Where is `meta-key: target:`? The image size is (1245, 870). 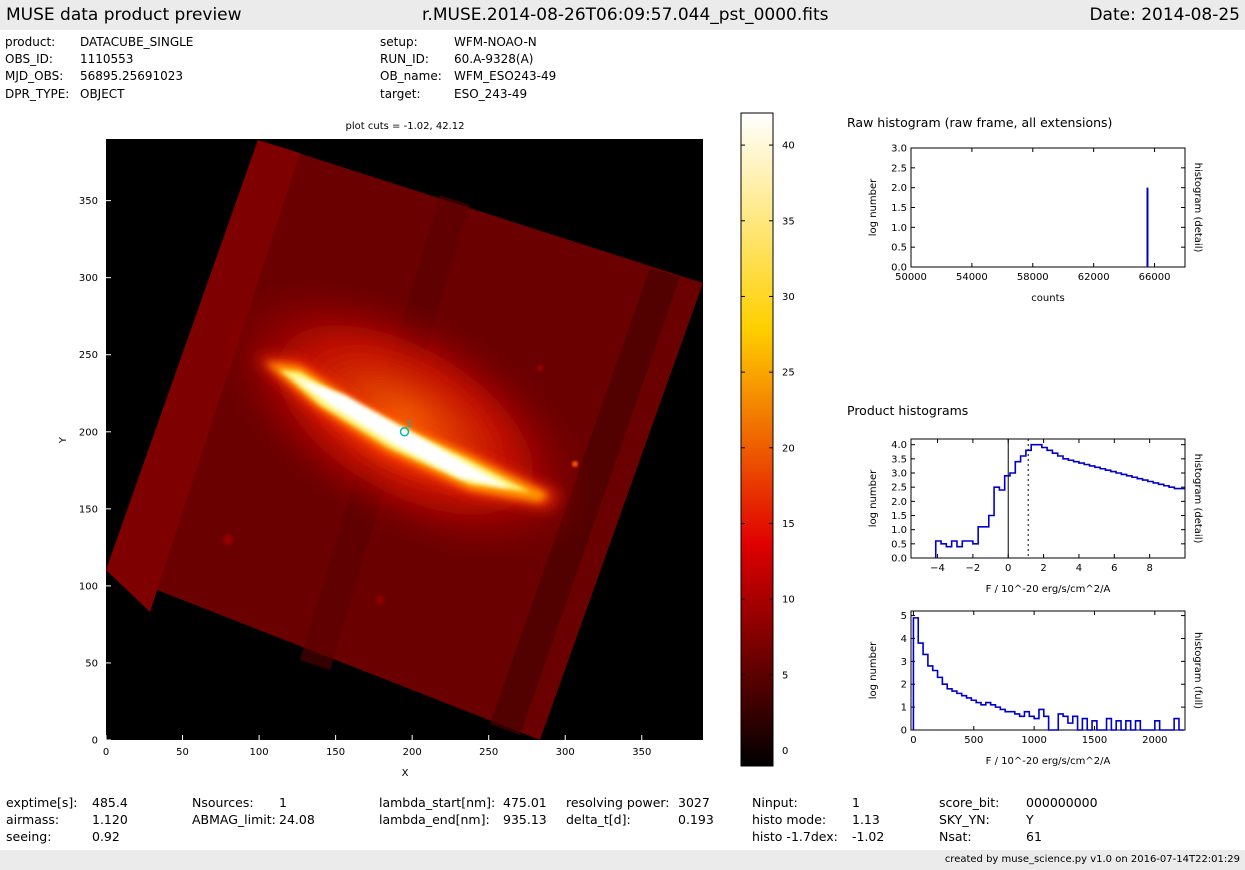
meta-key: target: is located at coordinates (400, 94).